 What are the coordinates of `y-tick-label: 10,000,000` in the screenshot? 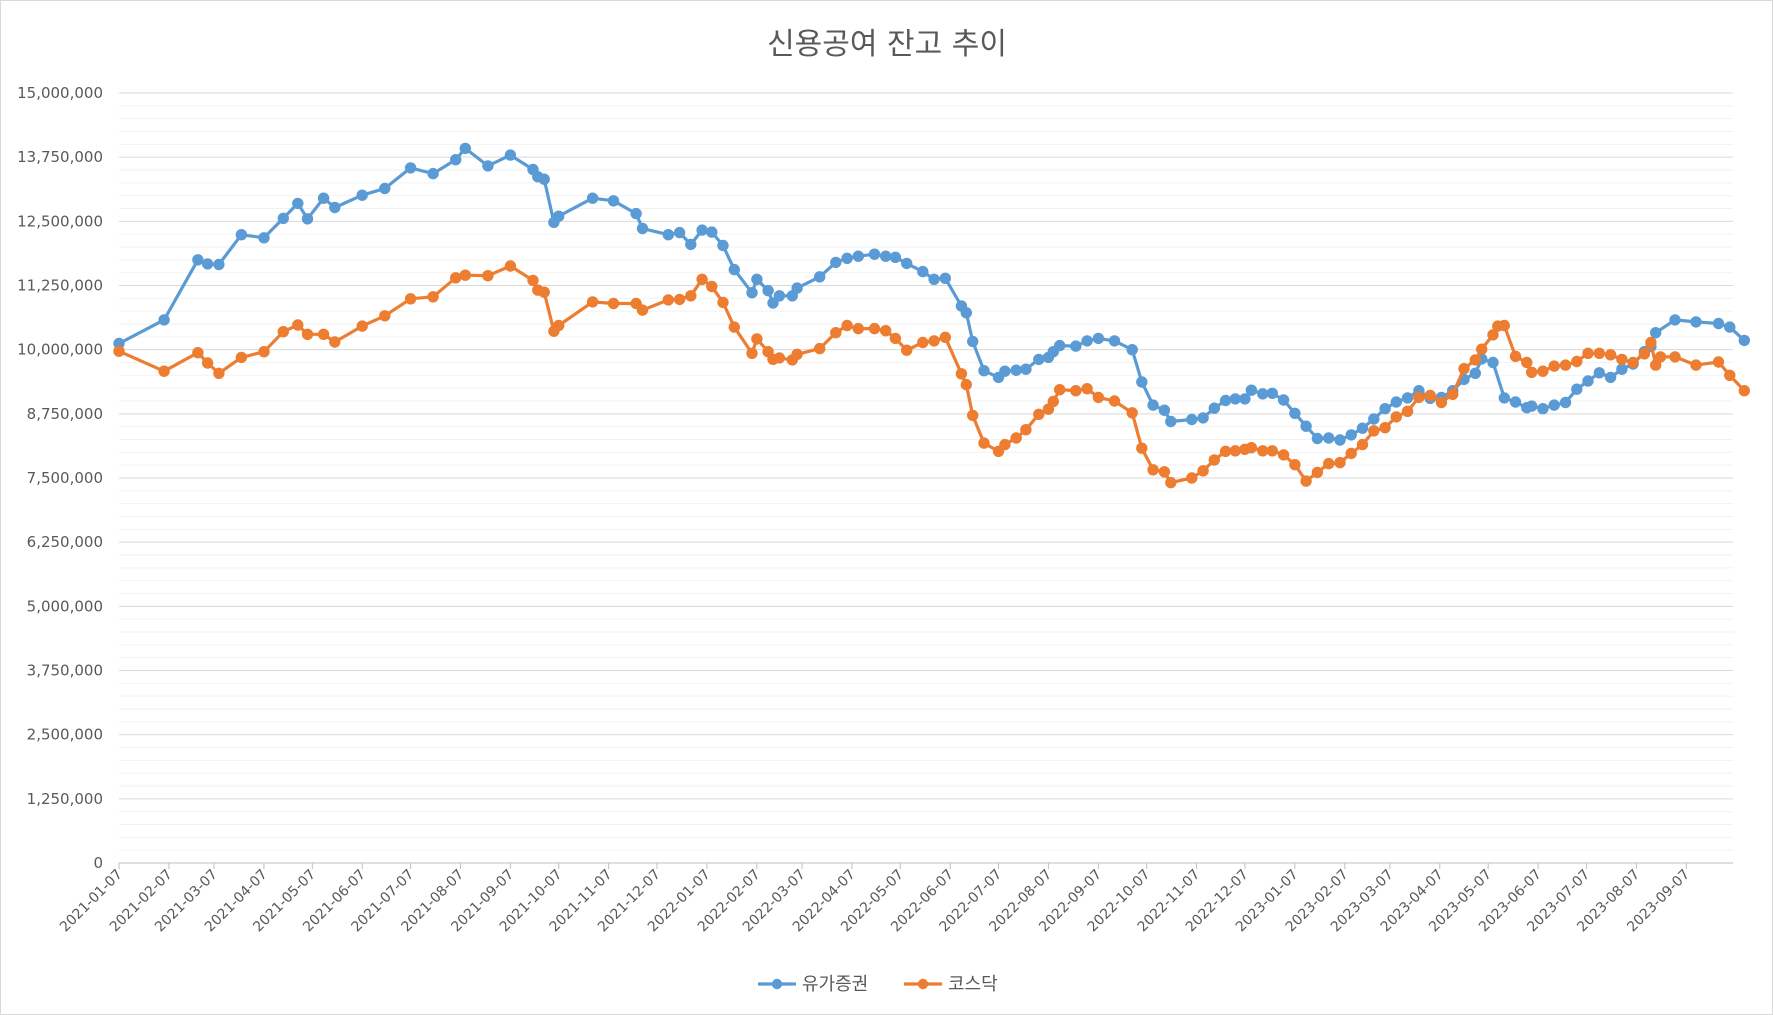 It's located at (60, 350).